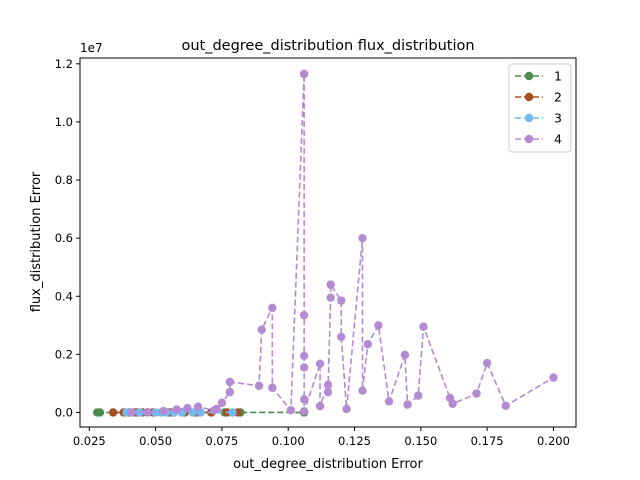 The height and width of the screenshot is (480, 640). What do you see at coordinates (538, 97) in the screenshot?
I see `legend-item-2: 2` at bounding box center [538, 97].